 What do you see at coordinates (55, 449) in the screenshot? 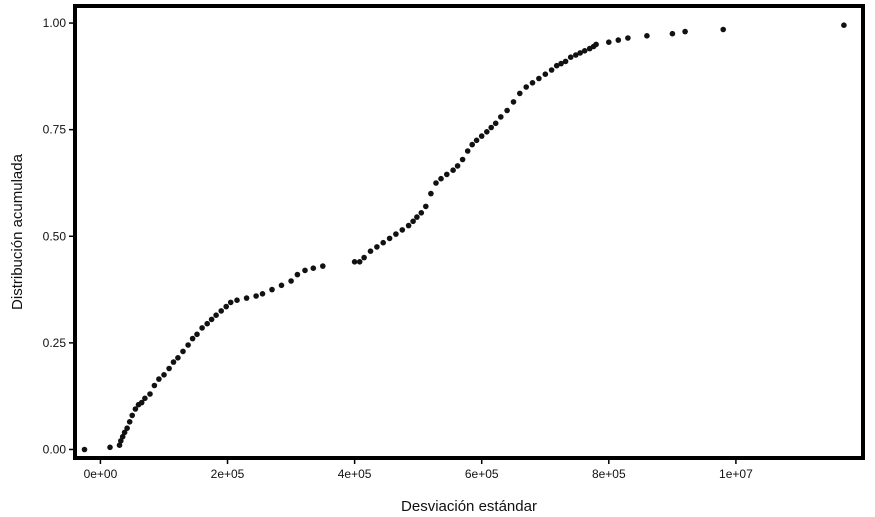
I see `y-tick-label: 0.00` at bounding box center [55, 449].